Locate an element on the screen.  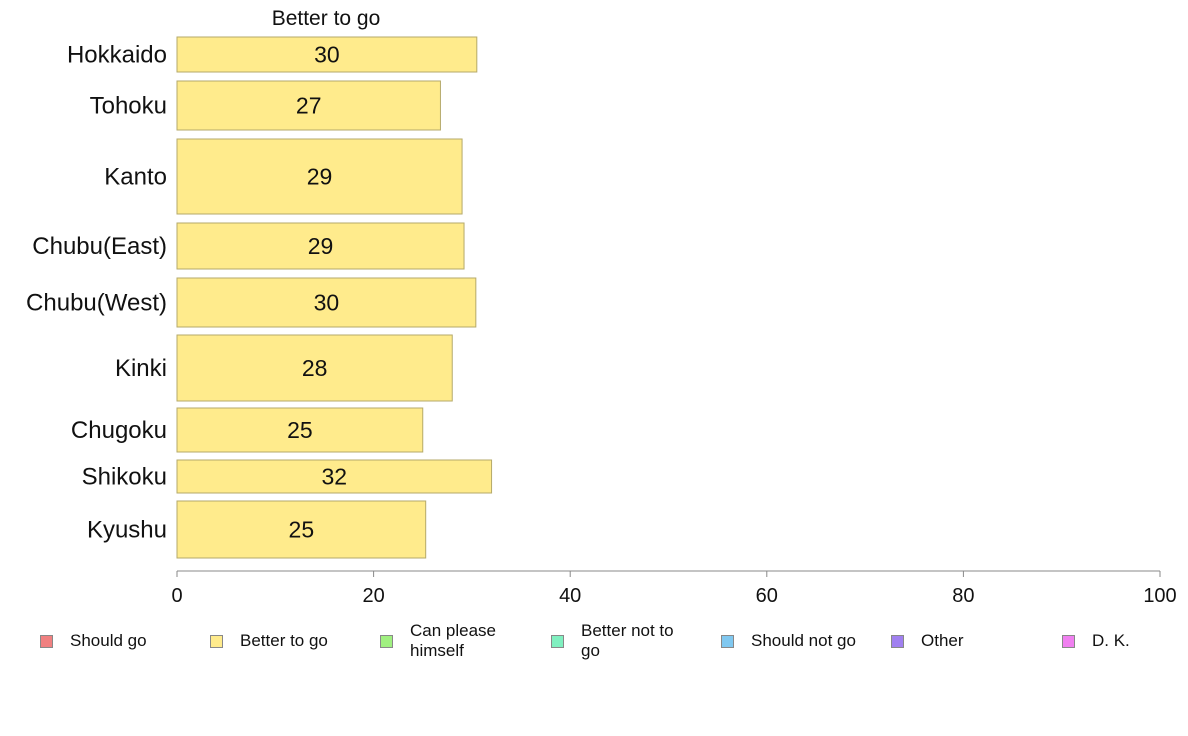
category-label: Chubu(East) is located at coordinates (99, 246).